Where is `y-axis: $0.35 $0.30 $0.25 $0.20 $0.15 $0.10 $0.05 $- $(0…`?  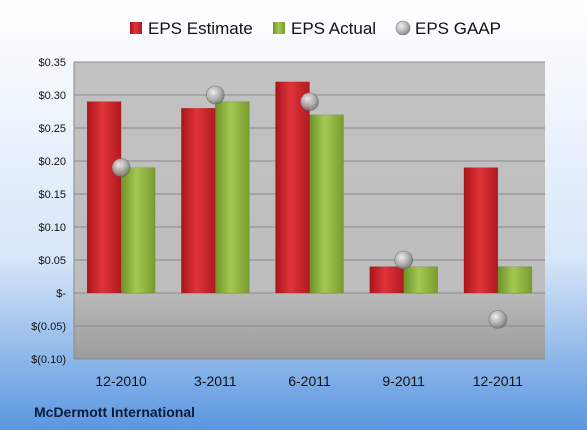
y-axis: $0.35 $0.30 $0.25 $0.20 $0.15 $0.10 $0.05 $- $(0… is located at coordinates (53, 211).